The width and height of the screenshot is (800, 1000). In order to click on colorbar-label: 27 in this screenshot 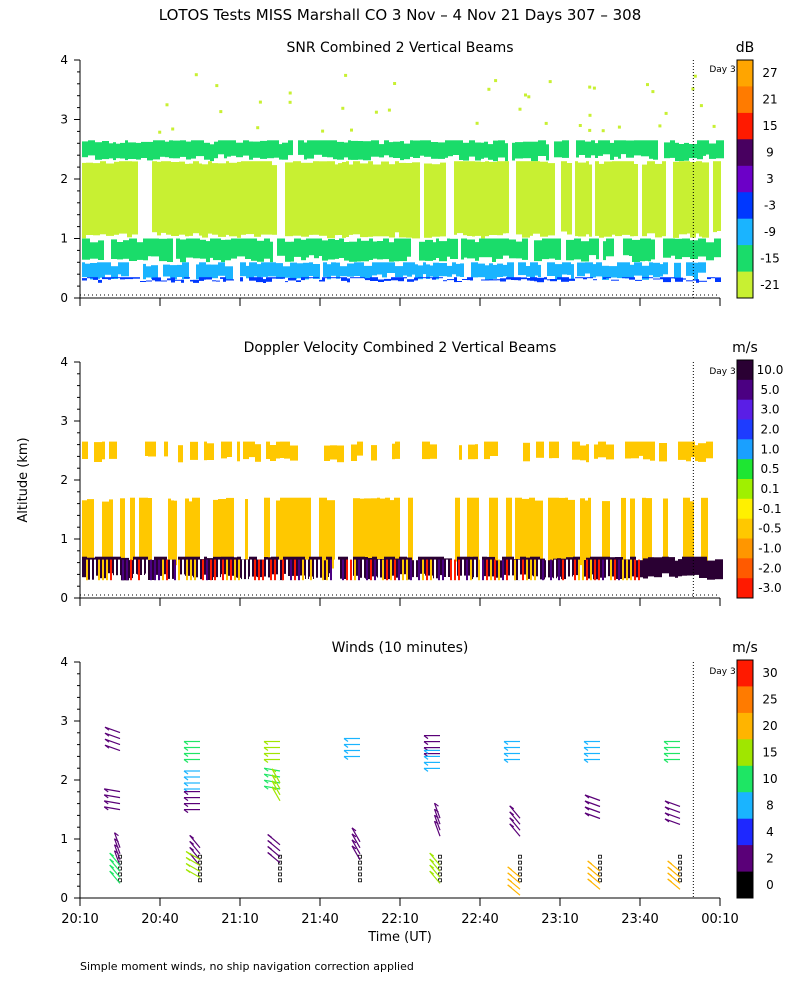, I will do `click(769, 73)`.